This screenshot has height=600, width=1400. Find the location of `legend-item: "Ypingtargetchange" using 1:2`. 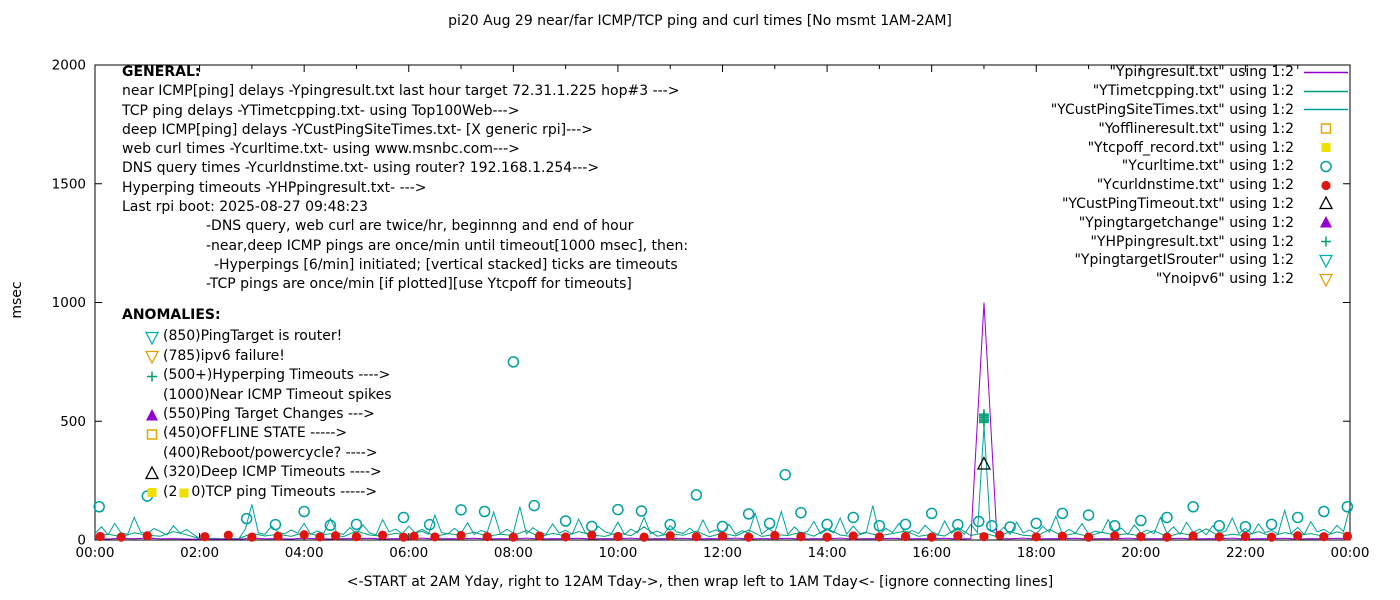

legend-item: "Ypingtargetchange" using 1:2 is located at coordinates (1200, 222).